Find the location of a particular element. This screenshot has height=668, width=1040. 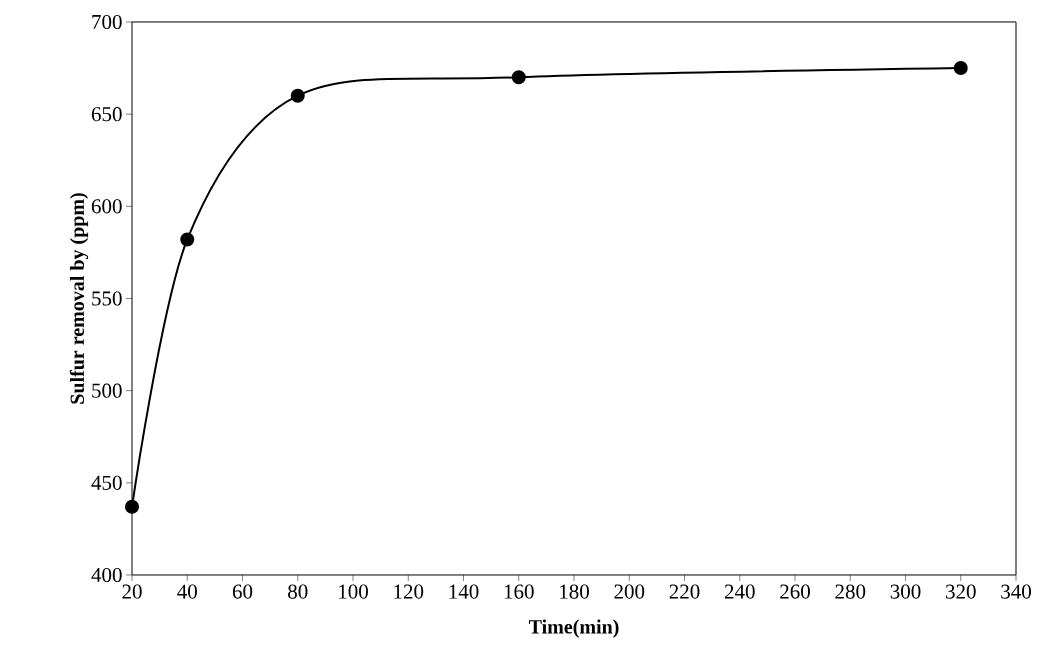

x-tick-label: 140 is located at coordinates (464, 591).